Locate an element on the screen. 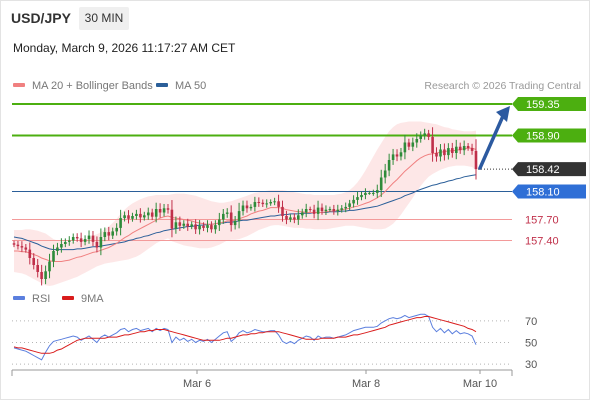 The height and width of the screenshot is (400, 590). x-axis-label: Mar 10 is located at coordinates (480, 384).